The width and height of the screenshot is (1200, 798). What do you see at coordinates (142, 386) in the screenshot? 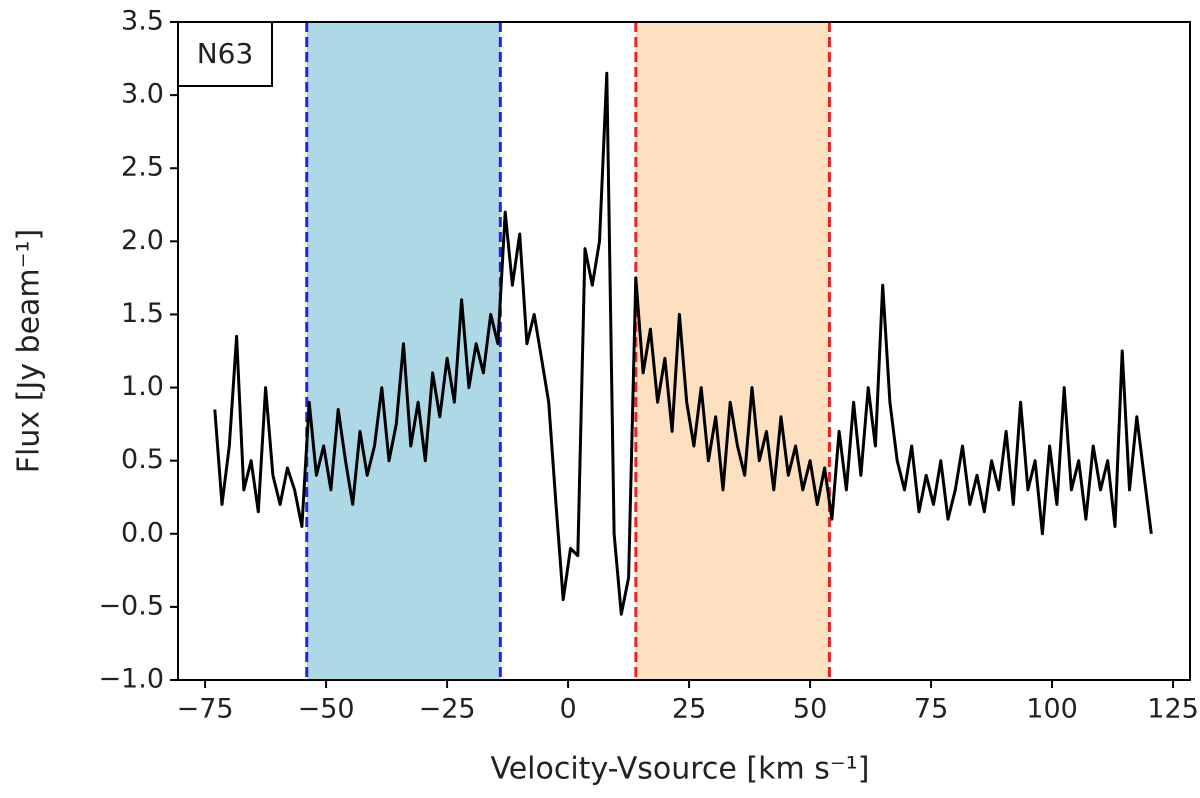
I see `y-tick-label: 1.0` at bounding box center [142, 386].